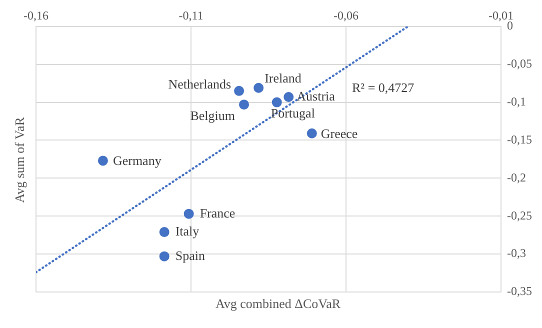  What do you see at coordinates (383, 88) in the screenshot?
I see `annotation: R² = 0,4727` at bounding box center [383, 88].